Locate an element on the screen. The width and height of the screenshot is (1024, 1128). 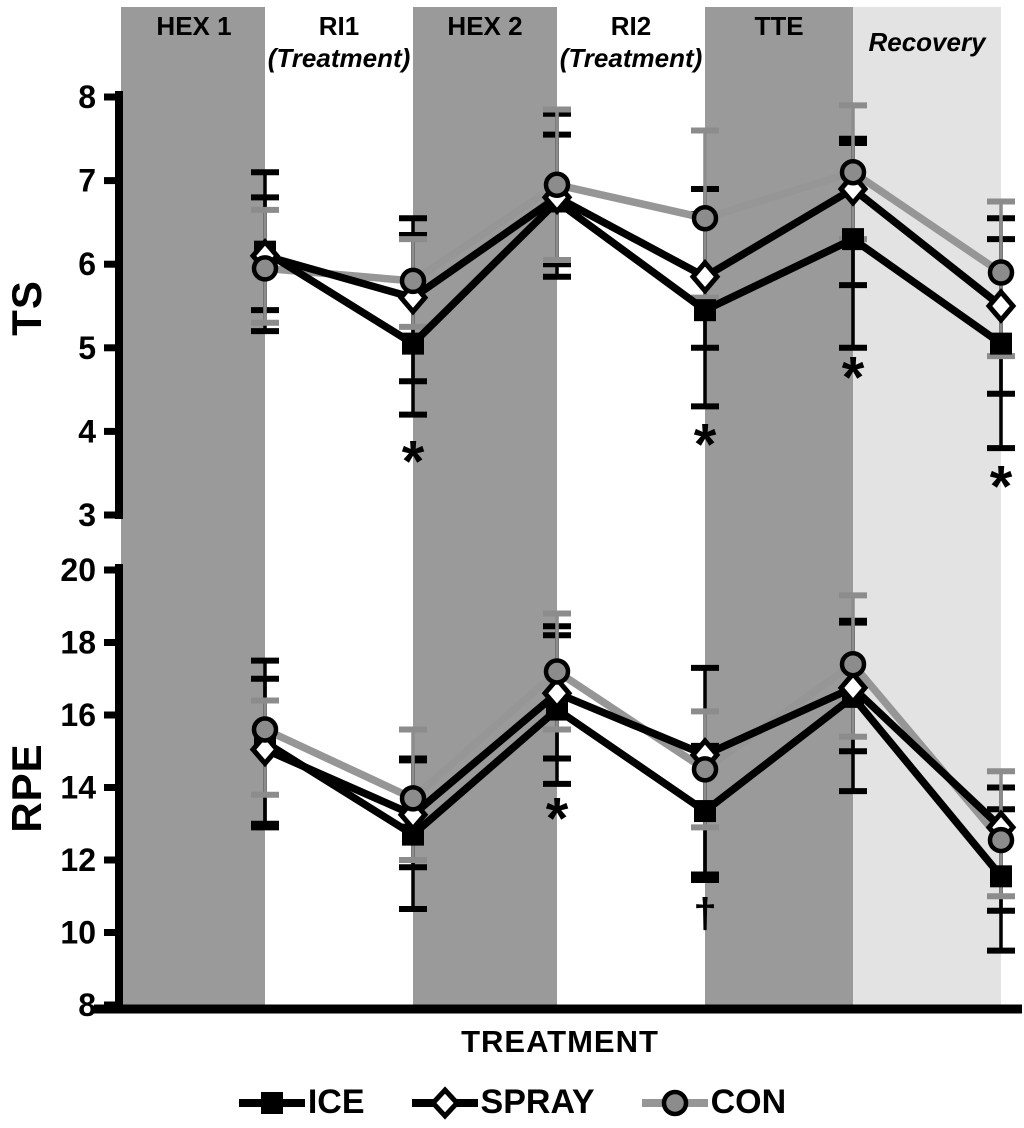
band-recovery is located at coordinates (927, 506).